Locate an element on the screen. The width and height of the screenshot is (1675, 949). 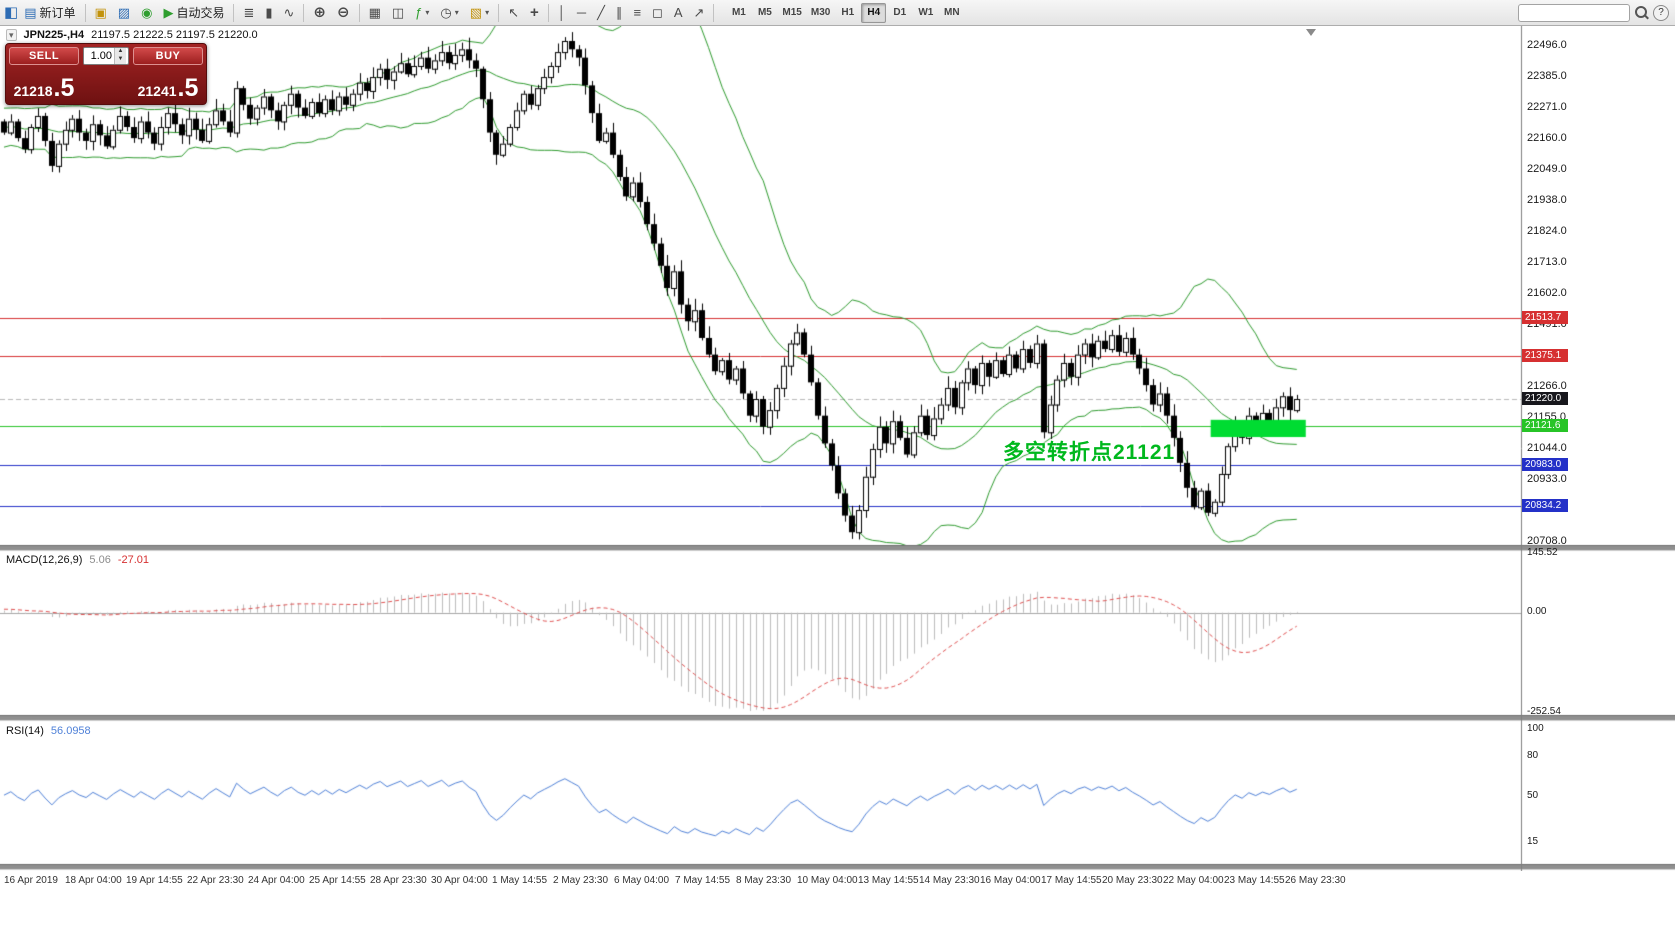
price-axis-label: 21938.0 is located at coordinates (1547, 199).